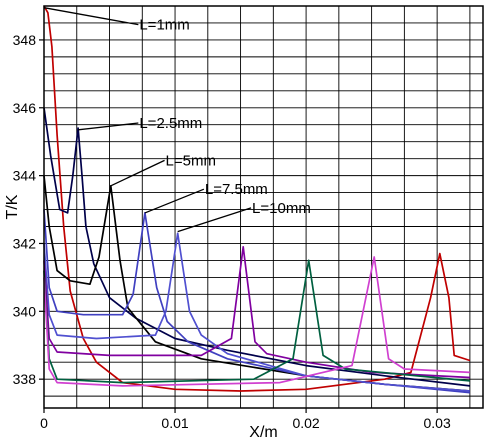 The height and width of the screenshot is (444, 490). What do you see at coordinates (437, 423) in the screenshot?
I see `x-tick-label: 0.03` at bounding box center [437, 423].